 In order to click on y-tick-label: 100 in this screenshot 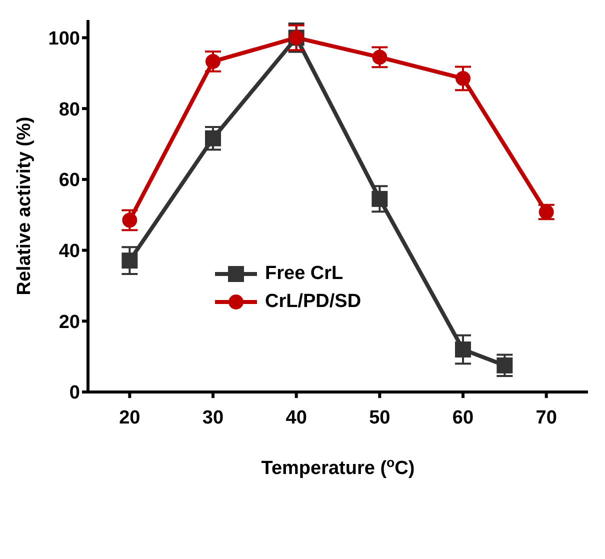, I will do `click(64, 39)`.